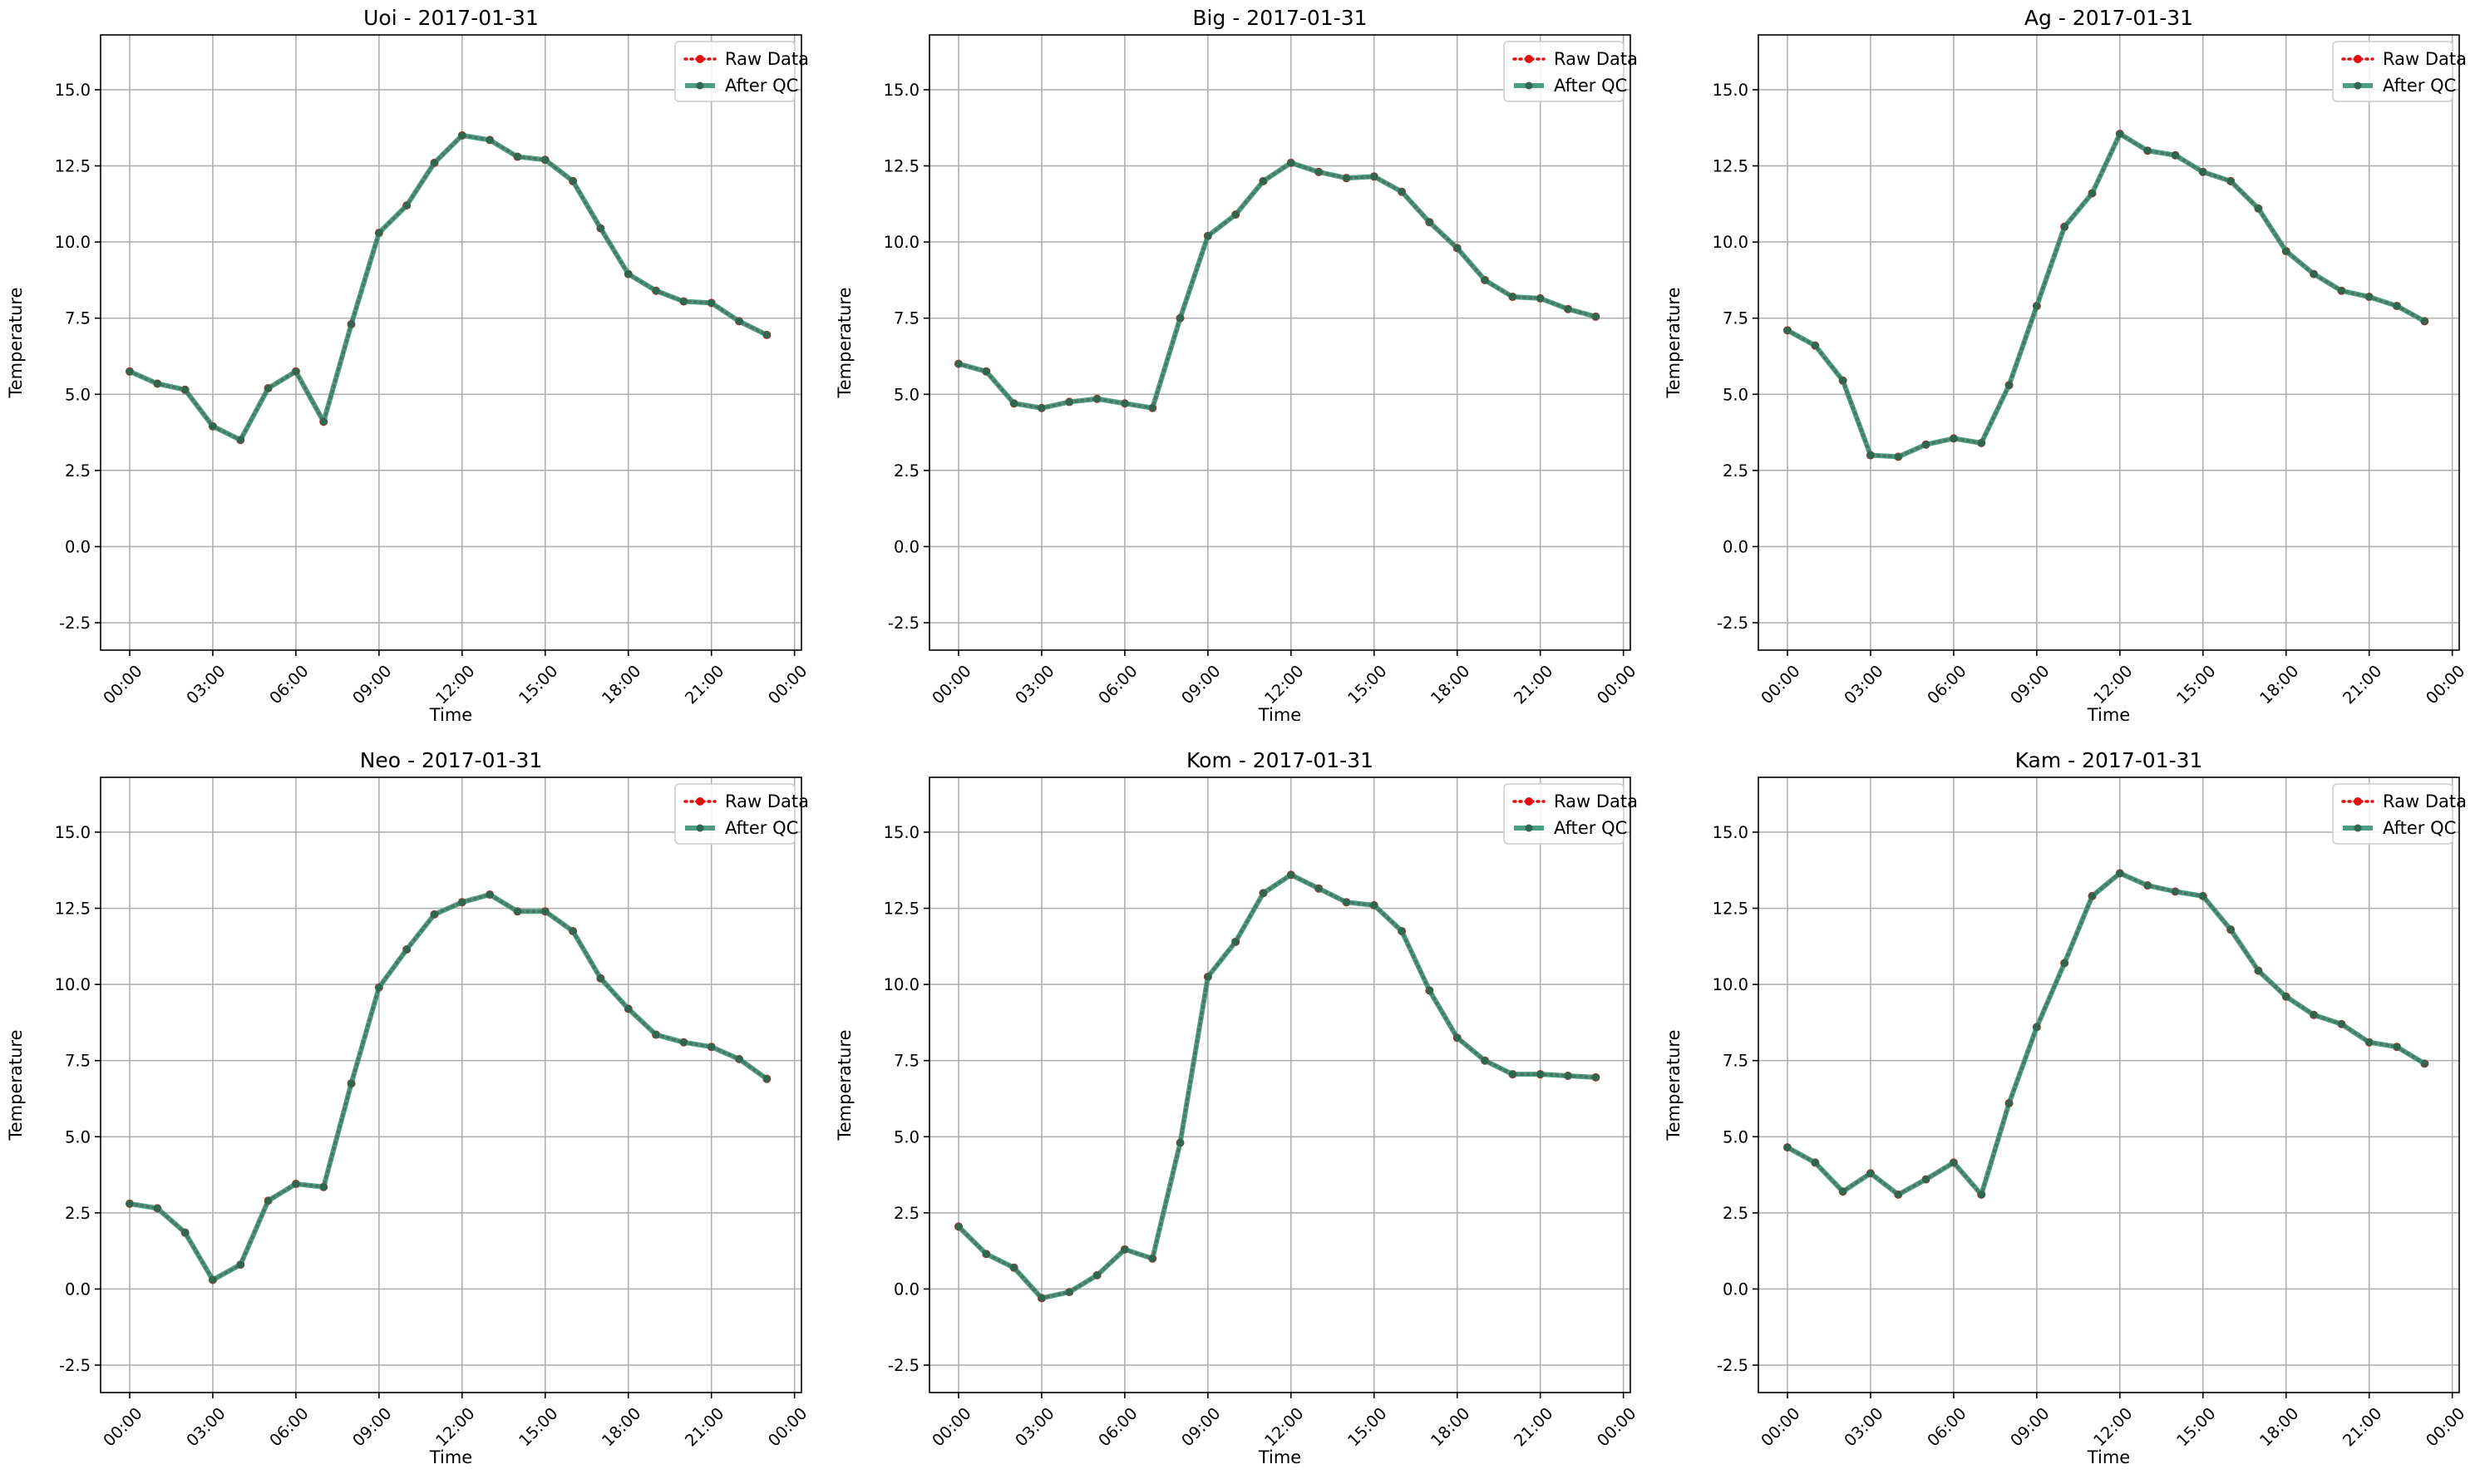  What do you see at coordinates (1118, 1426) in the screenshot?
I see `chart-5-x-tick-label: 06:00` at bounding box center [1118, 1426].